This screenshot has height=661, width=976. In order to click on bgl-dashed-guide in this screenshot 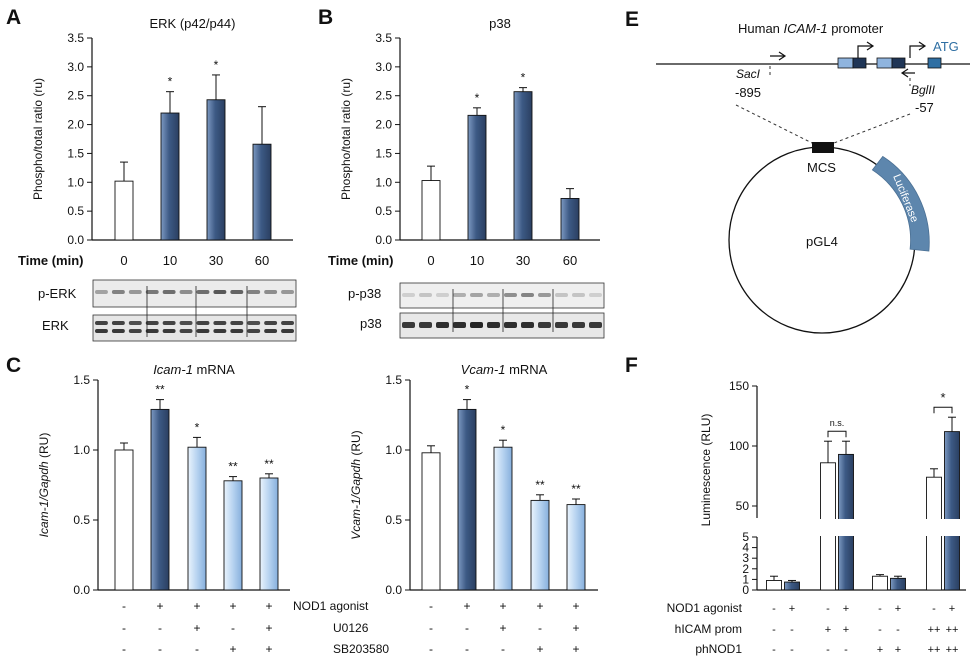, I will do `click(872, 128)`.